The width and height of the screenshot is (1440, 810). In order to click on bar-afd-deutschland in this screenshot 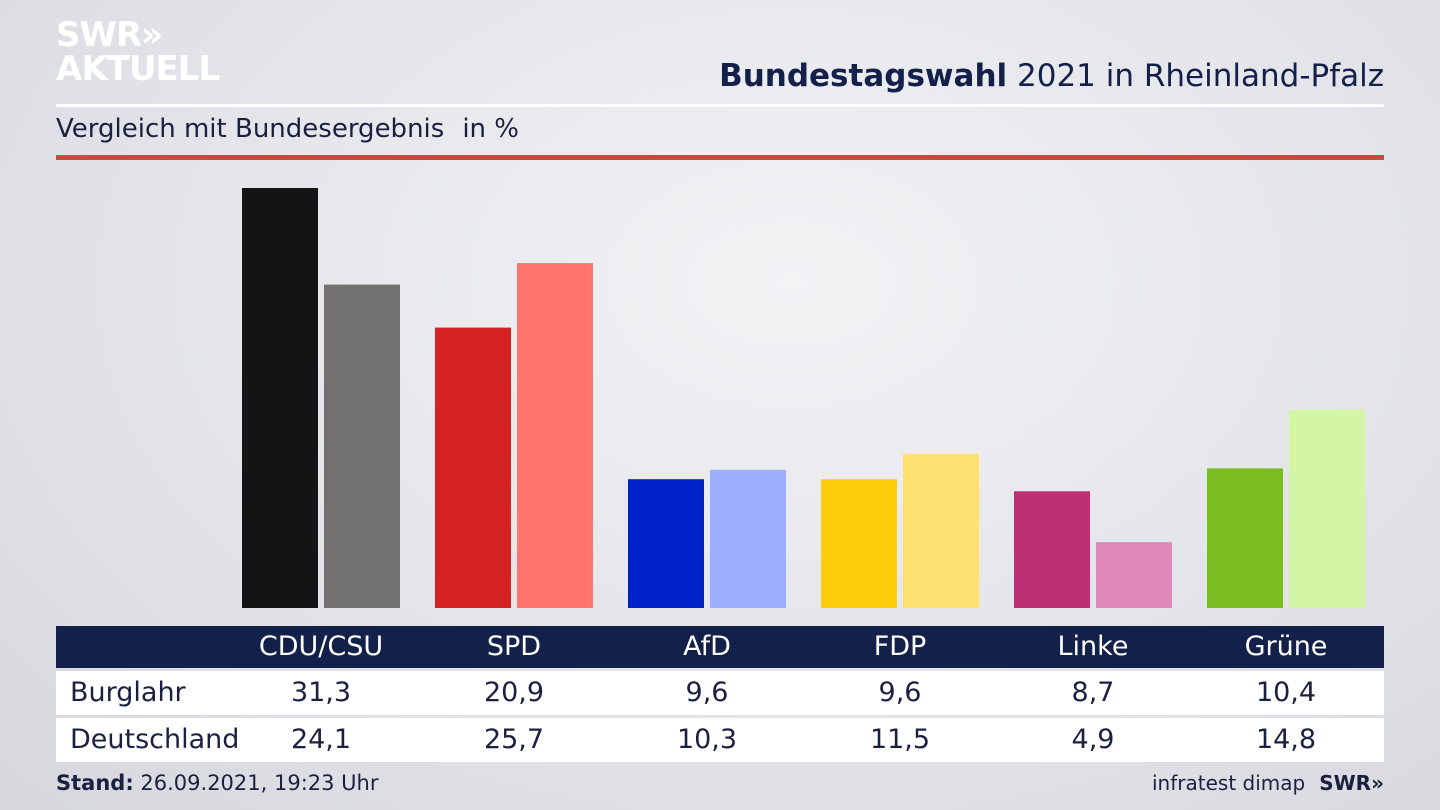, I will do `click(748, 538)`.